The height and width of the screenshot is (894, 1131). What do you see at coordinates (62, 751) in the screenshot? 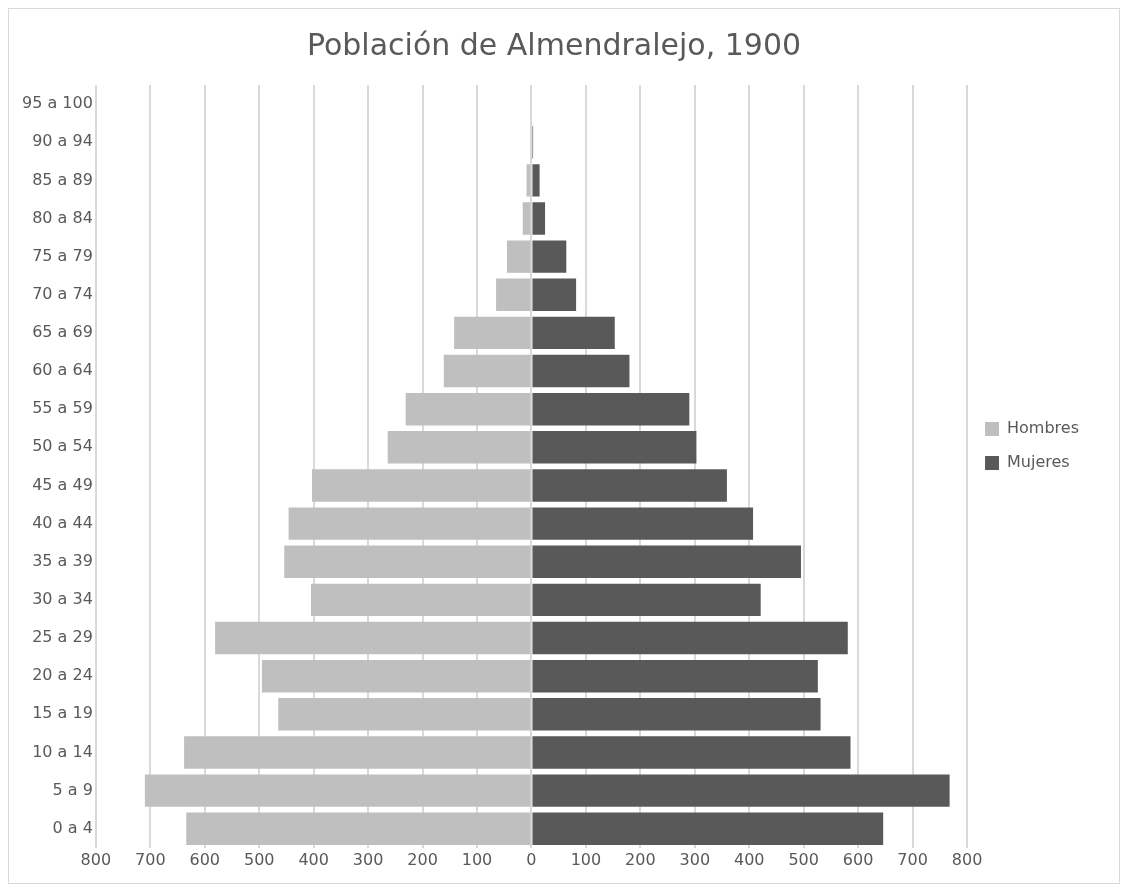
I see `y-tick-label: 10 a 14` at bounding box center [62, 751].